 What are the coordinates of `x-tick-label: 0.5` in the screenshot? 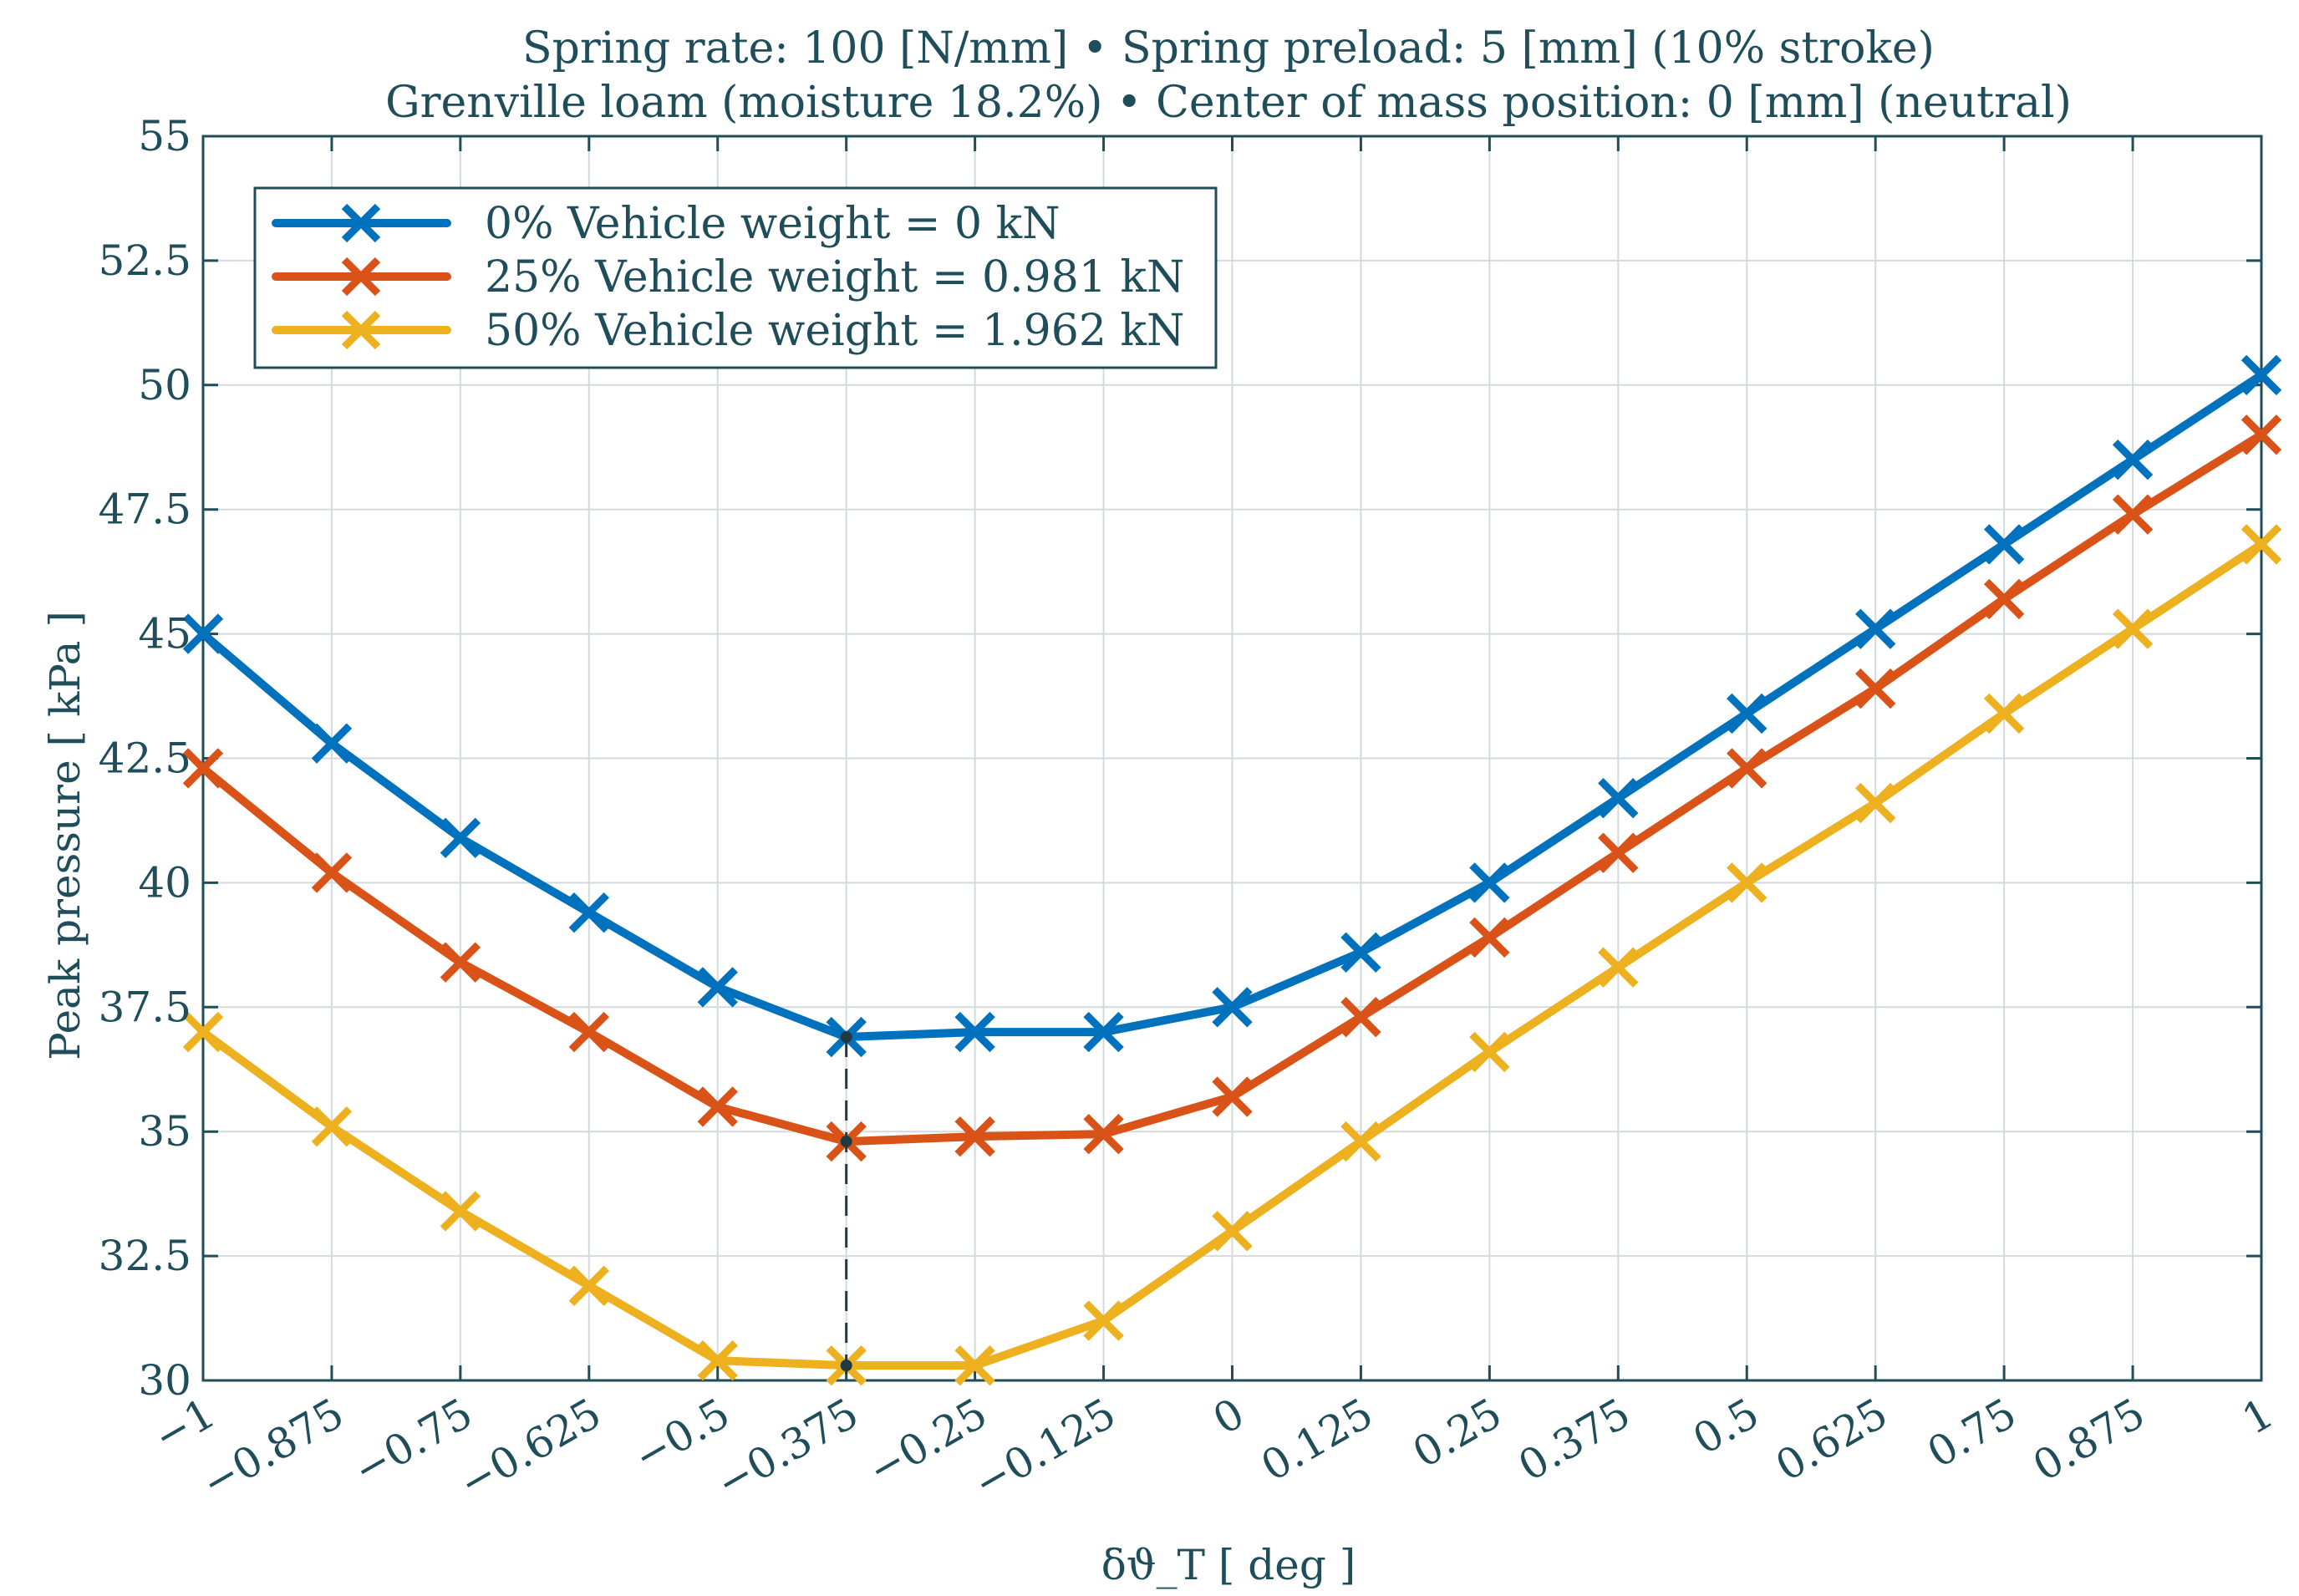 It's located at (1726, 1426).